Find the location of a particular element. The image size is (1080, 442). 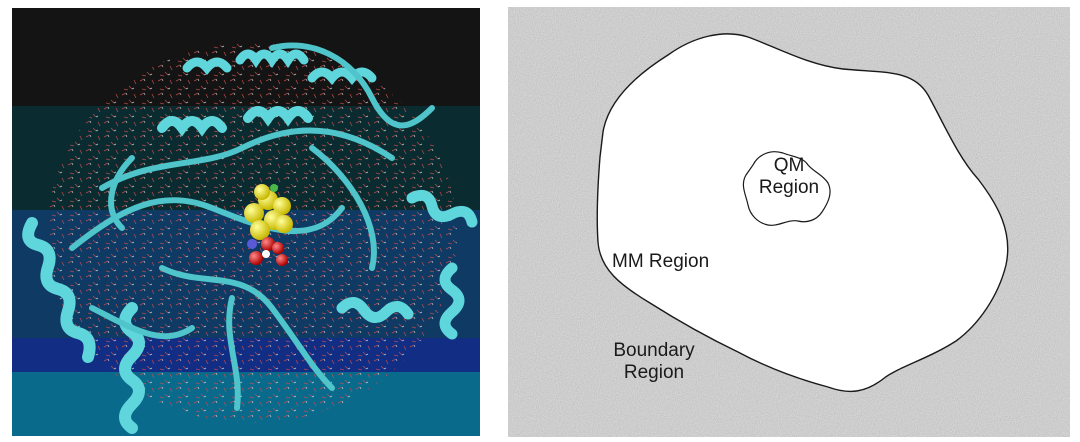

qm-region-label-line2: Region is located at coordinates (789, 187).